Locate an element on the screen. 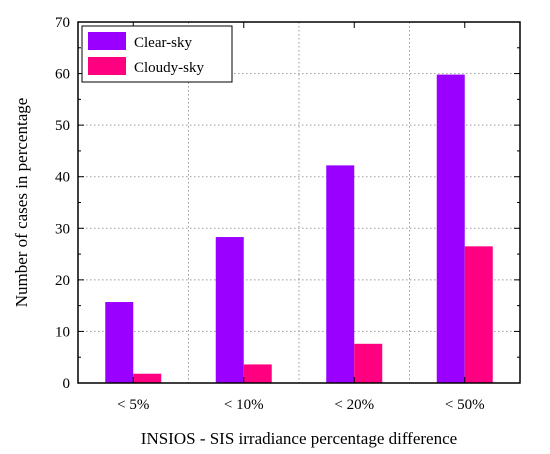 The image size is (550, 454). y-tick-label: 60 is located at coordinates (62, 75).